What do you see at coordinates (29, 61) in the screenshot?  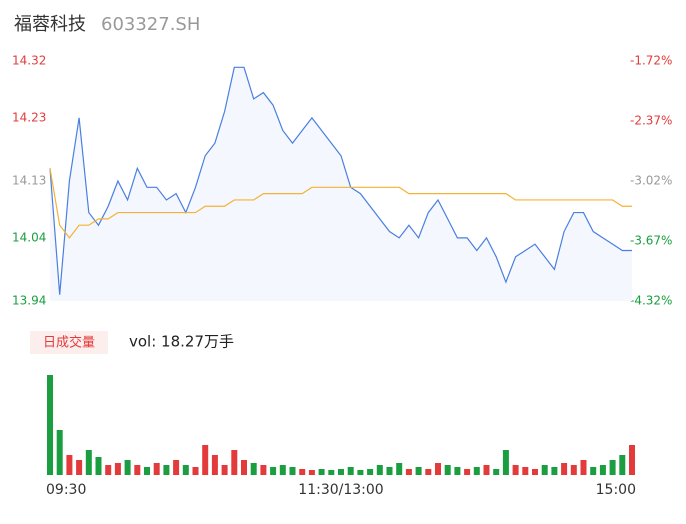 I see `y-tick-label: 14.32` at bounding box center [29, 61].